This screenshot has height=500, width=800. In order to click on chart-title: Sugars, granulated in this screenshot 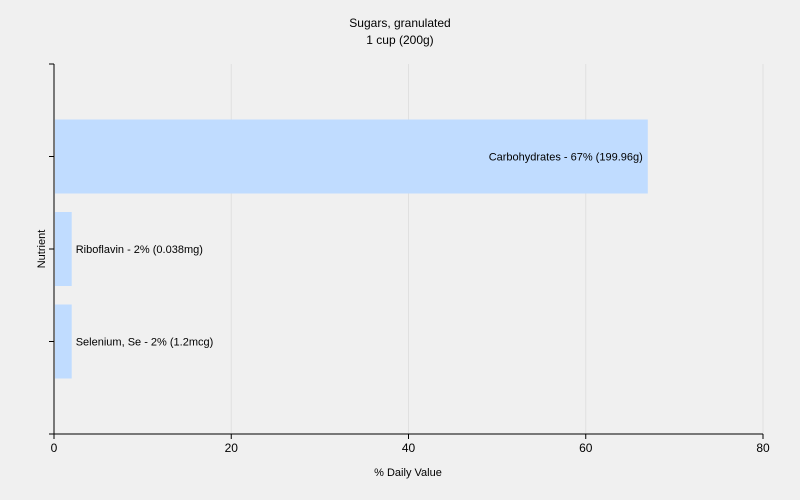, I will do `click(399, 23)`.